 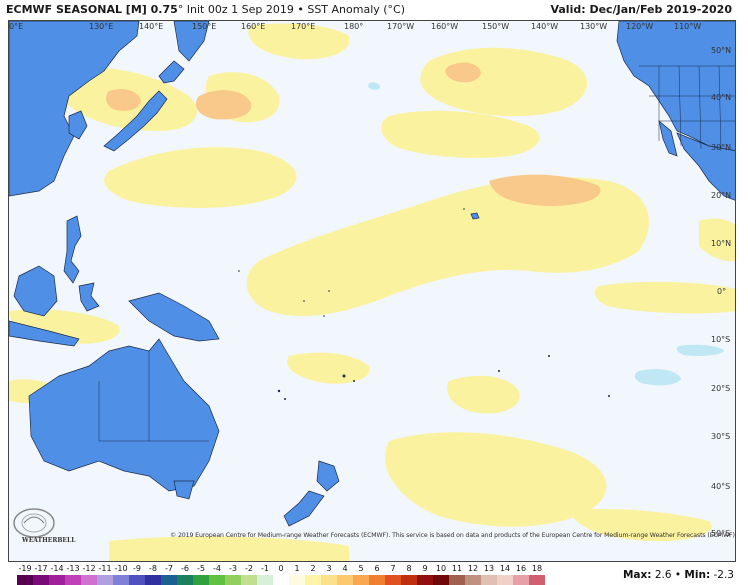 I want to click on valid-period: Valid: Dec/Jan/Feb 2019-2020, so click(x=641, y=9).